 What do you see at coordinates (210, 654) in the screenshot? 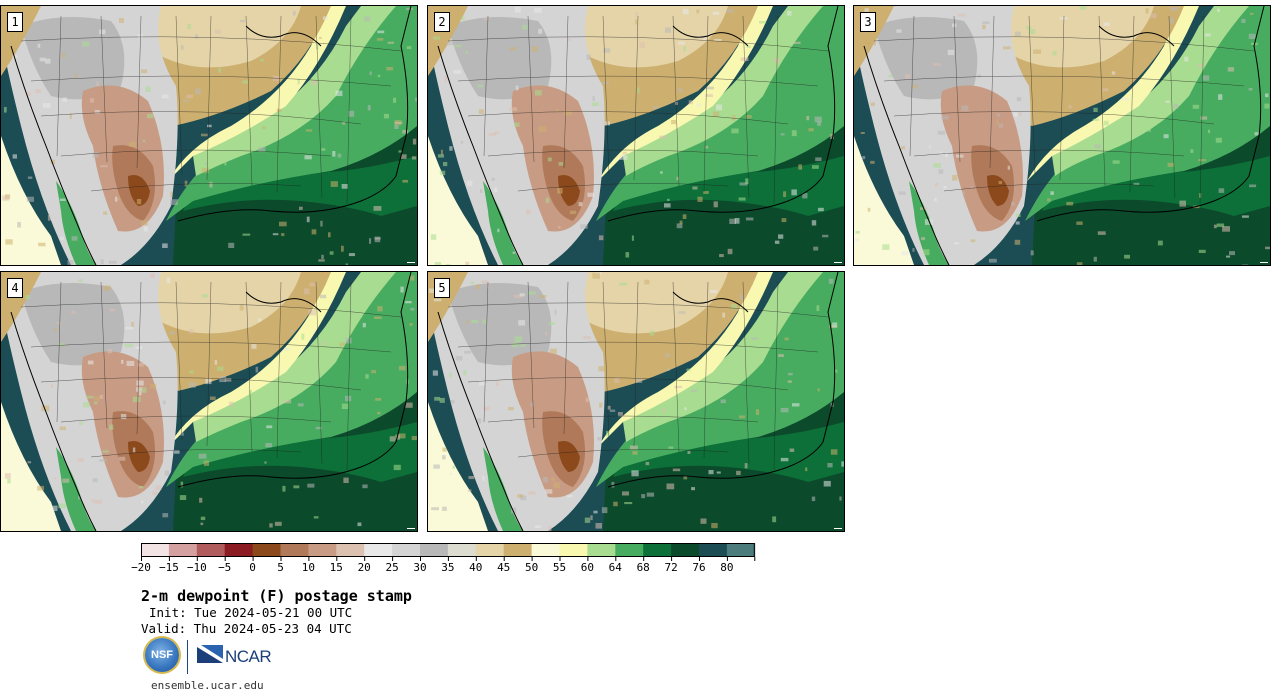
I see `ncar-logo-icon` at bounding box center [210, 654].